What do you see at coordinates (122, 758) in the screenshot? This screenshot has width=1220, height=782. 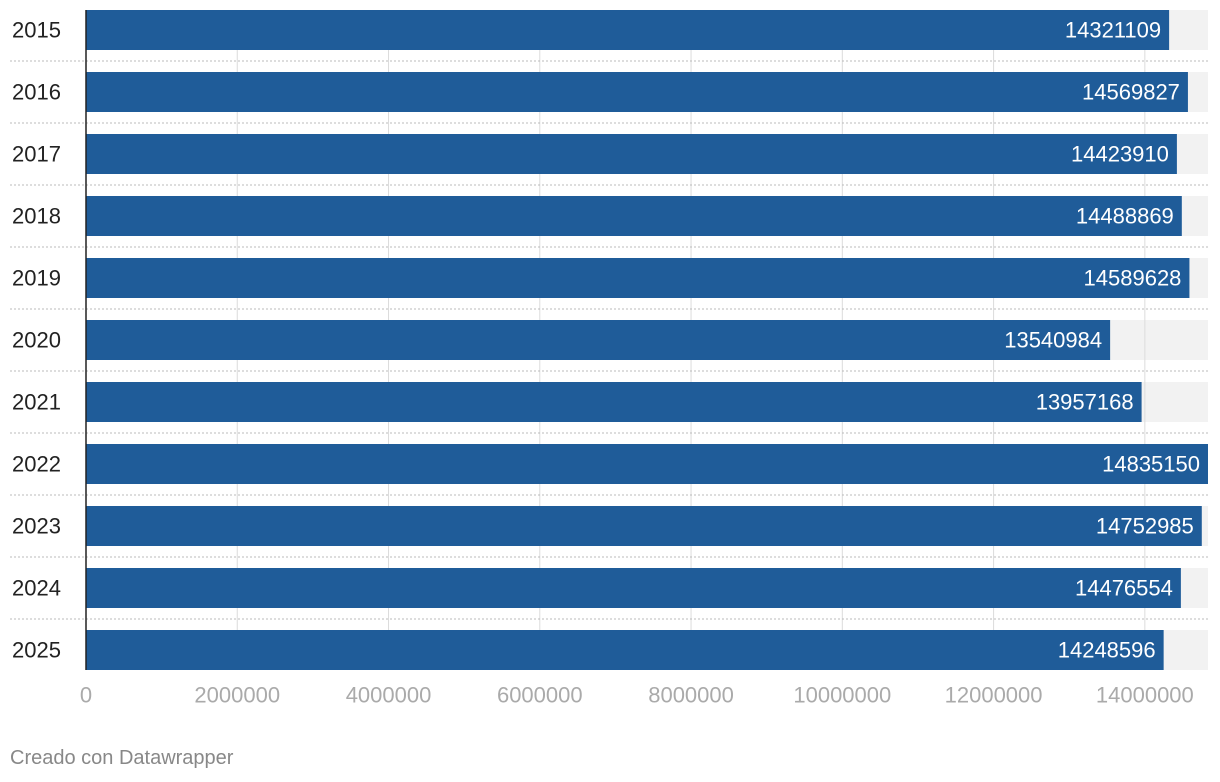 I see `credit: Creado con Datawrapper` at bounding box center [122, 758].